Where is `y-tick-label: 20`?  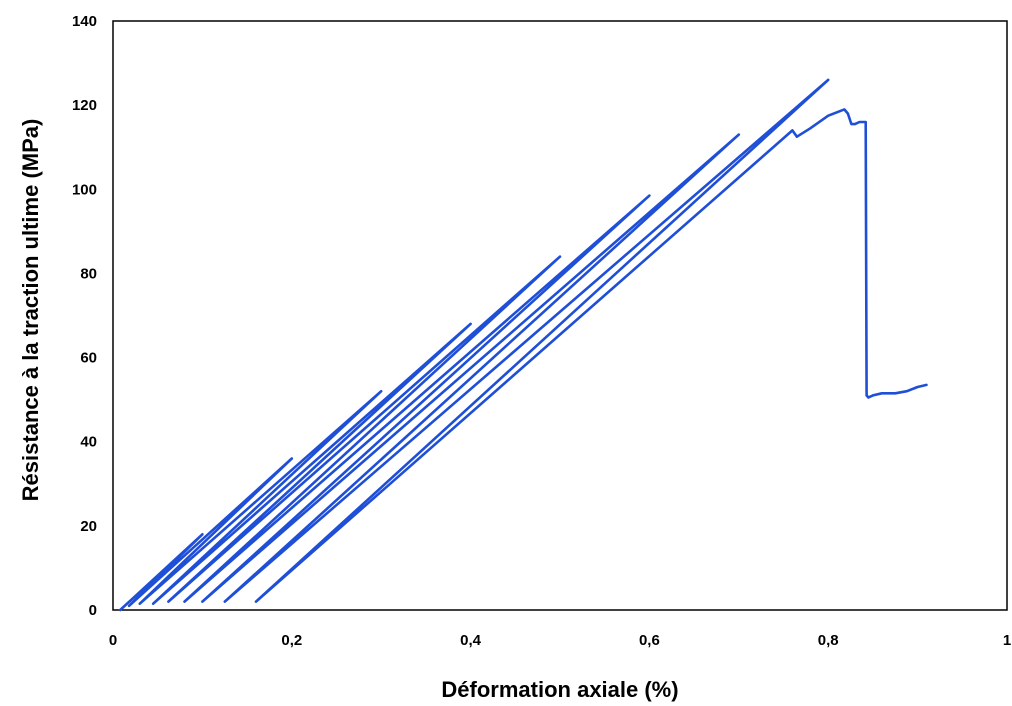
y-tick-label: 20 is located at coordinates (88, 526).